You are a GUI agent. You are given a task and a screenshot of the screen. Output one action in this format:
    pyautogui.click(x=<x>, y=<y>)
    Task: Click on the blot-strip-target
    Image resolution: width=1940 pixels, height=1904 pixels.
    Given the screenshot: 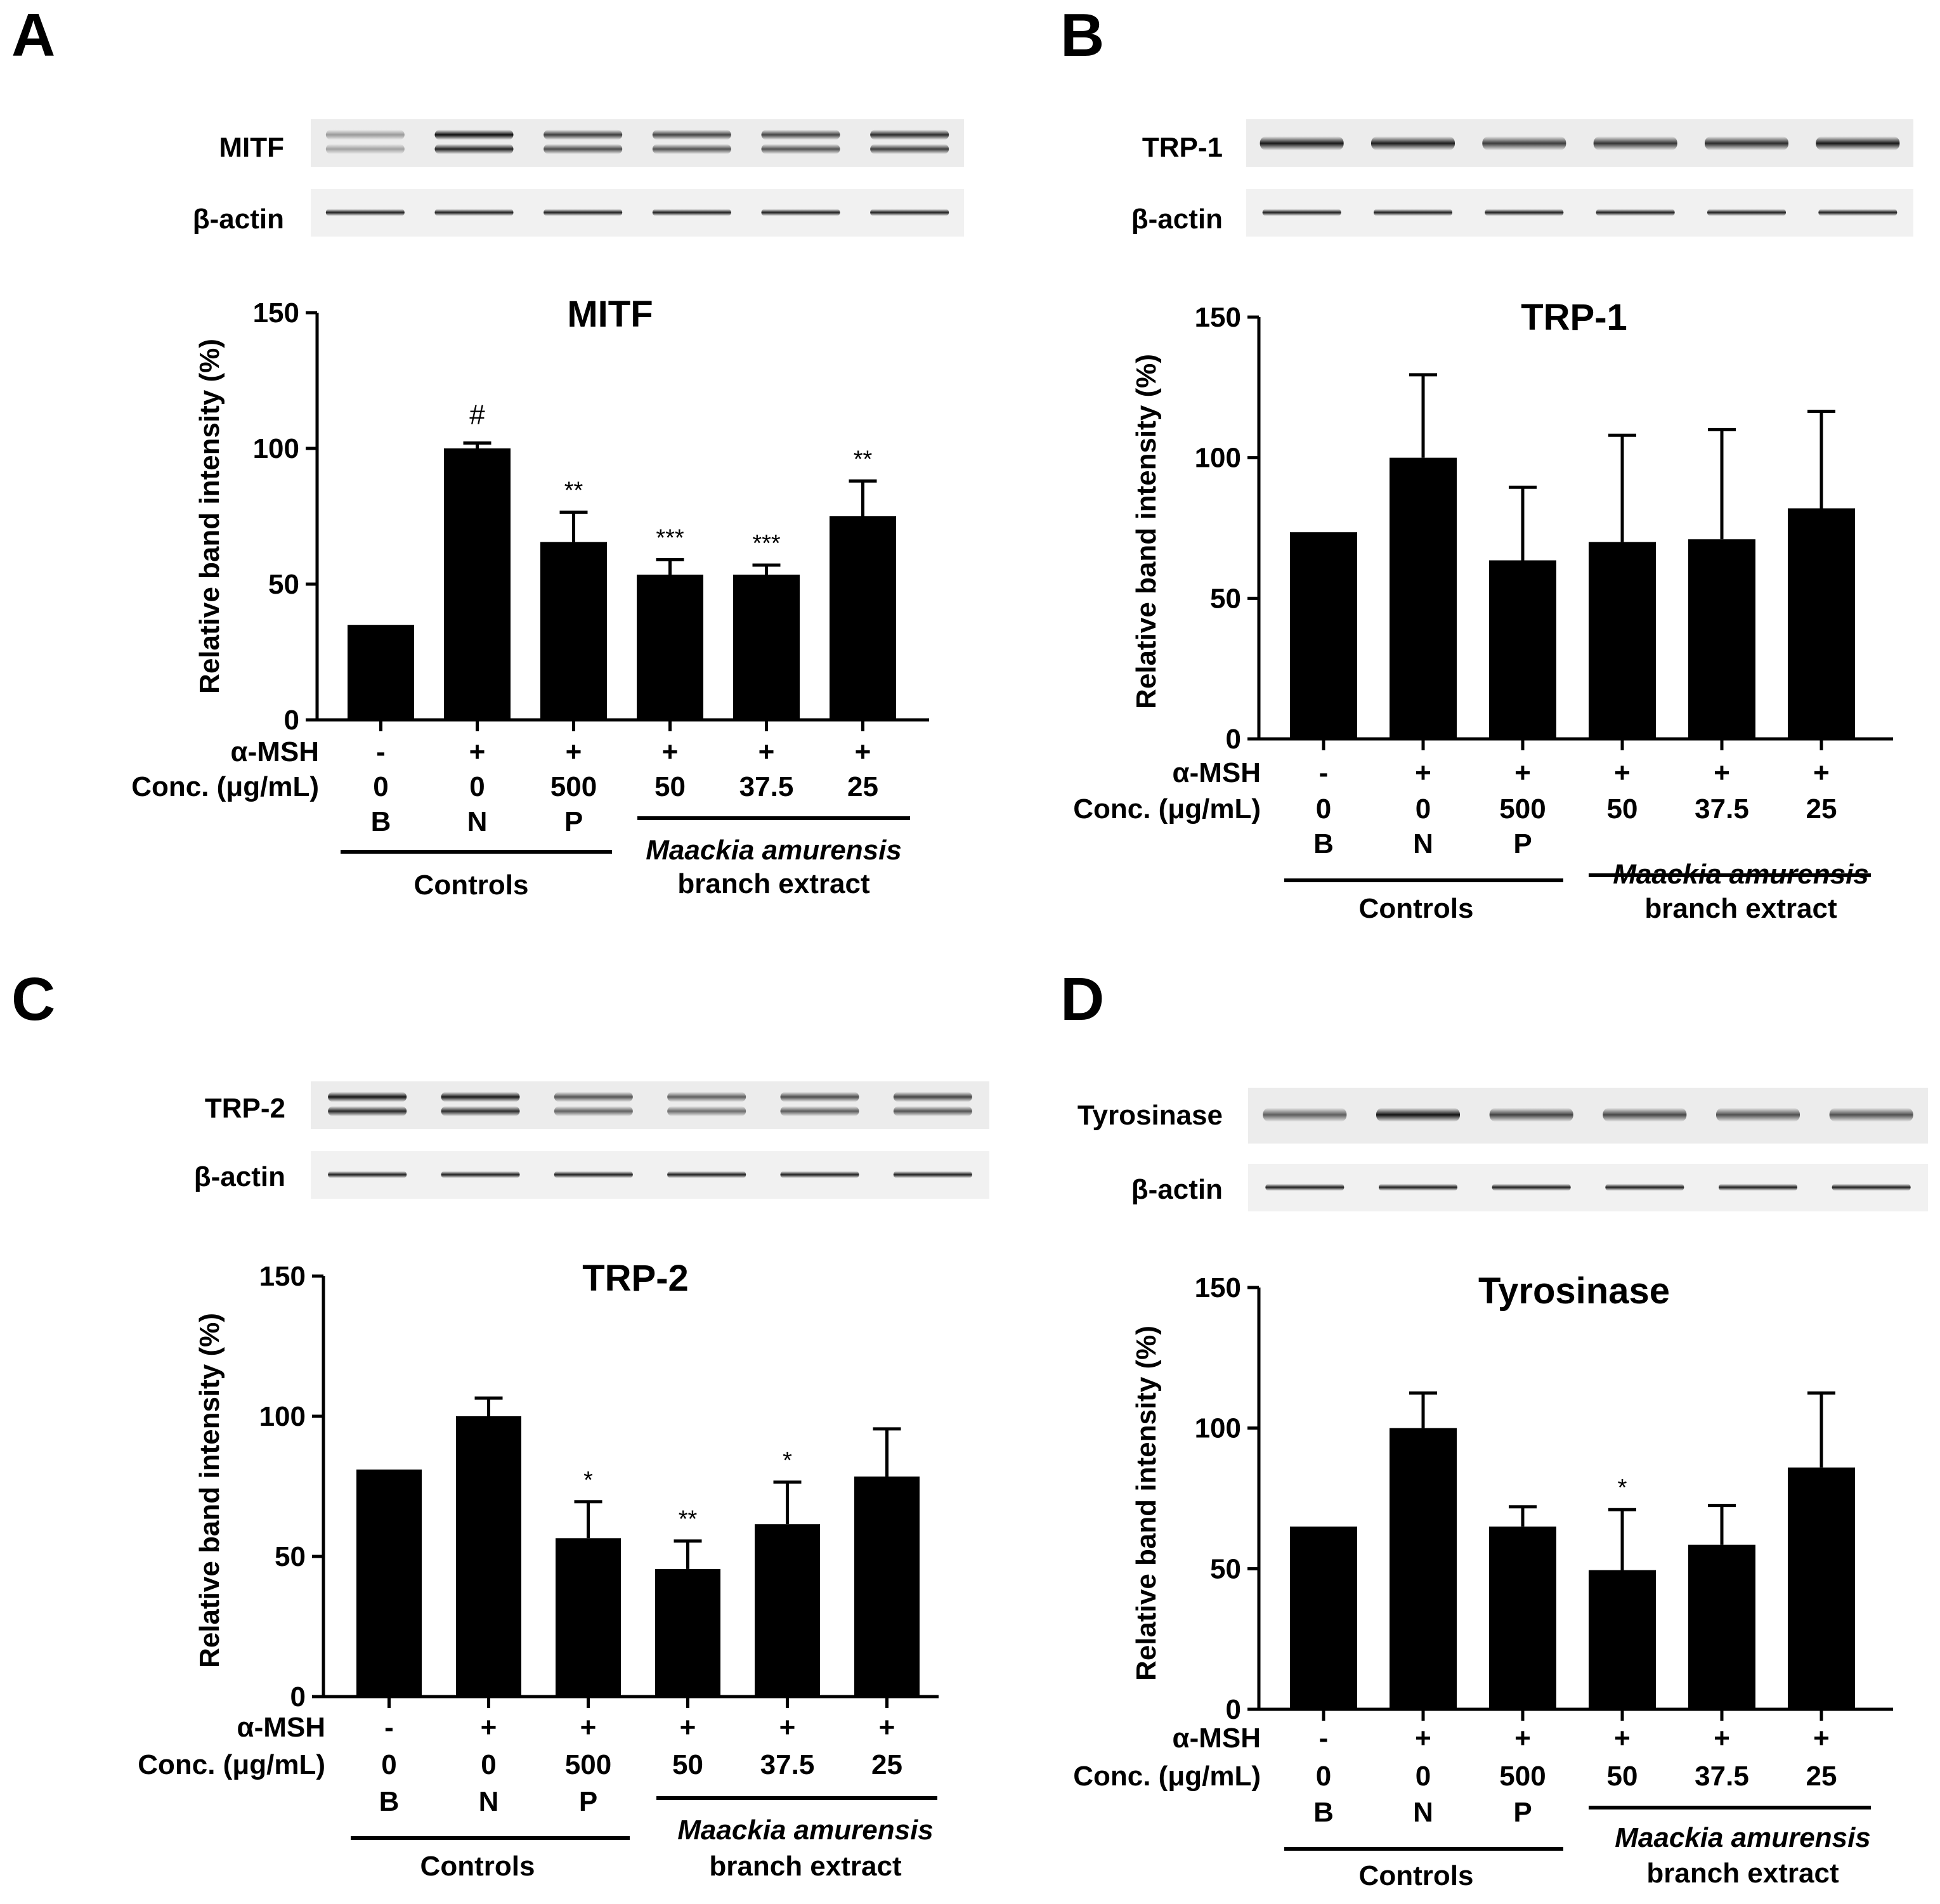 What is the action you would take?
    pyautogui.click(x=1588, y=1116)
    